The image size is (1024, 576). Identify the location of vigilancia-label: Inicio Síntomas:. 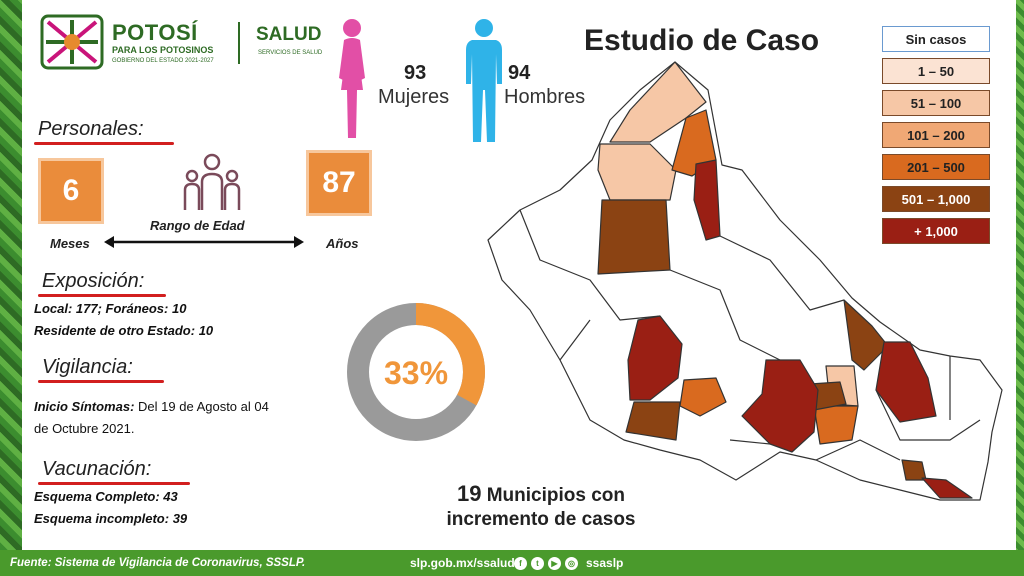
(84, 406).